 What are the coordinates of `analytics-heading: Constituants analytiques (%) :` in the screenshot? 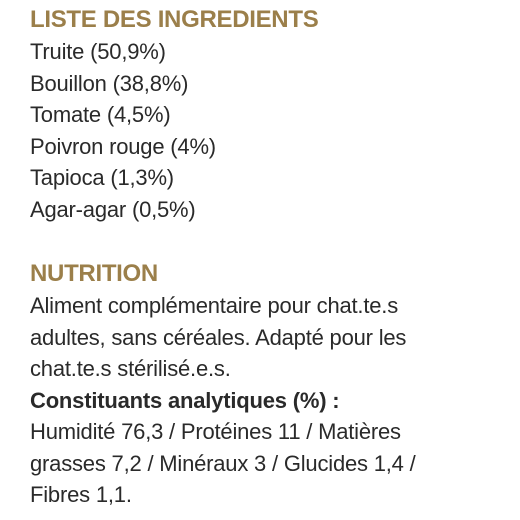 It's located at (185, 400).